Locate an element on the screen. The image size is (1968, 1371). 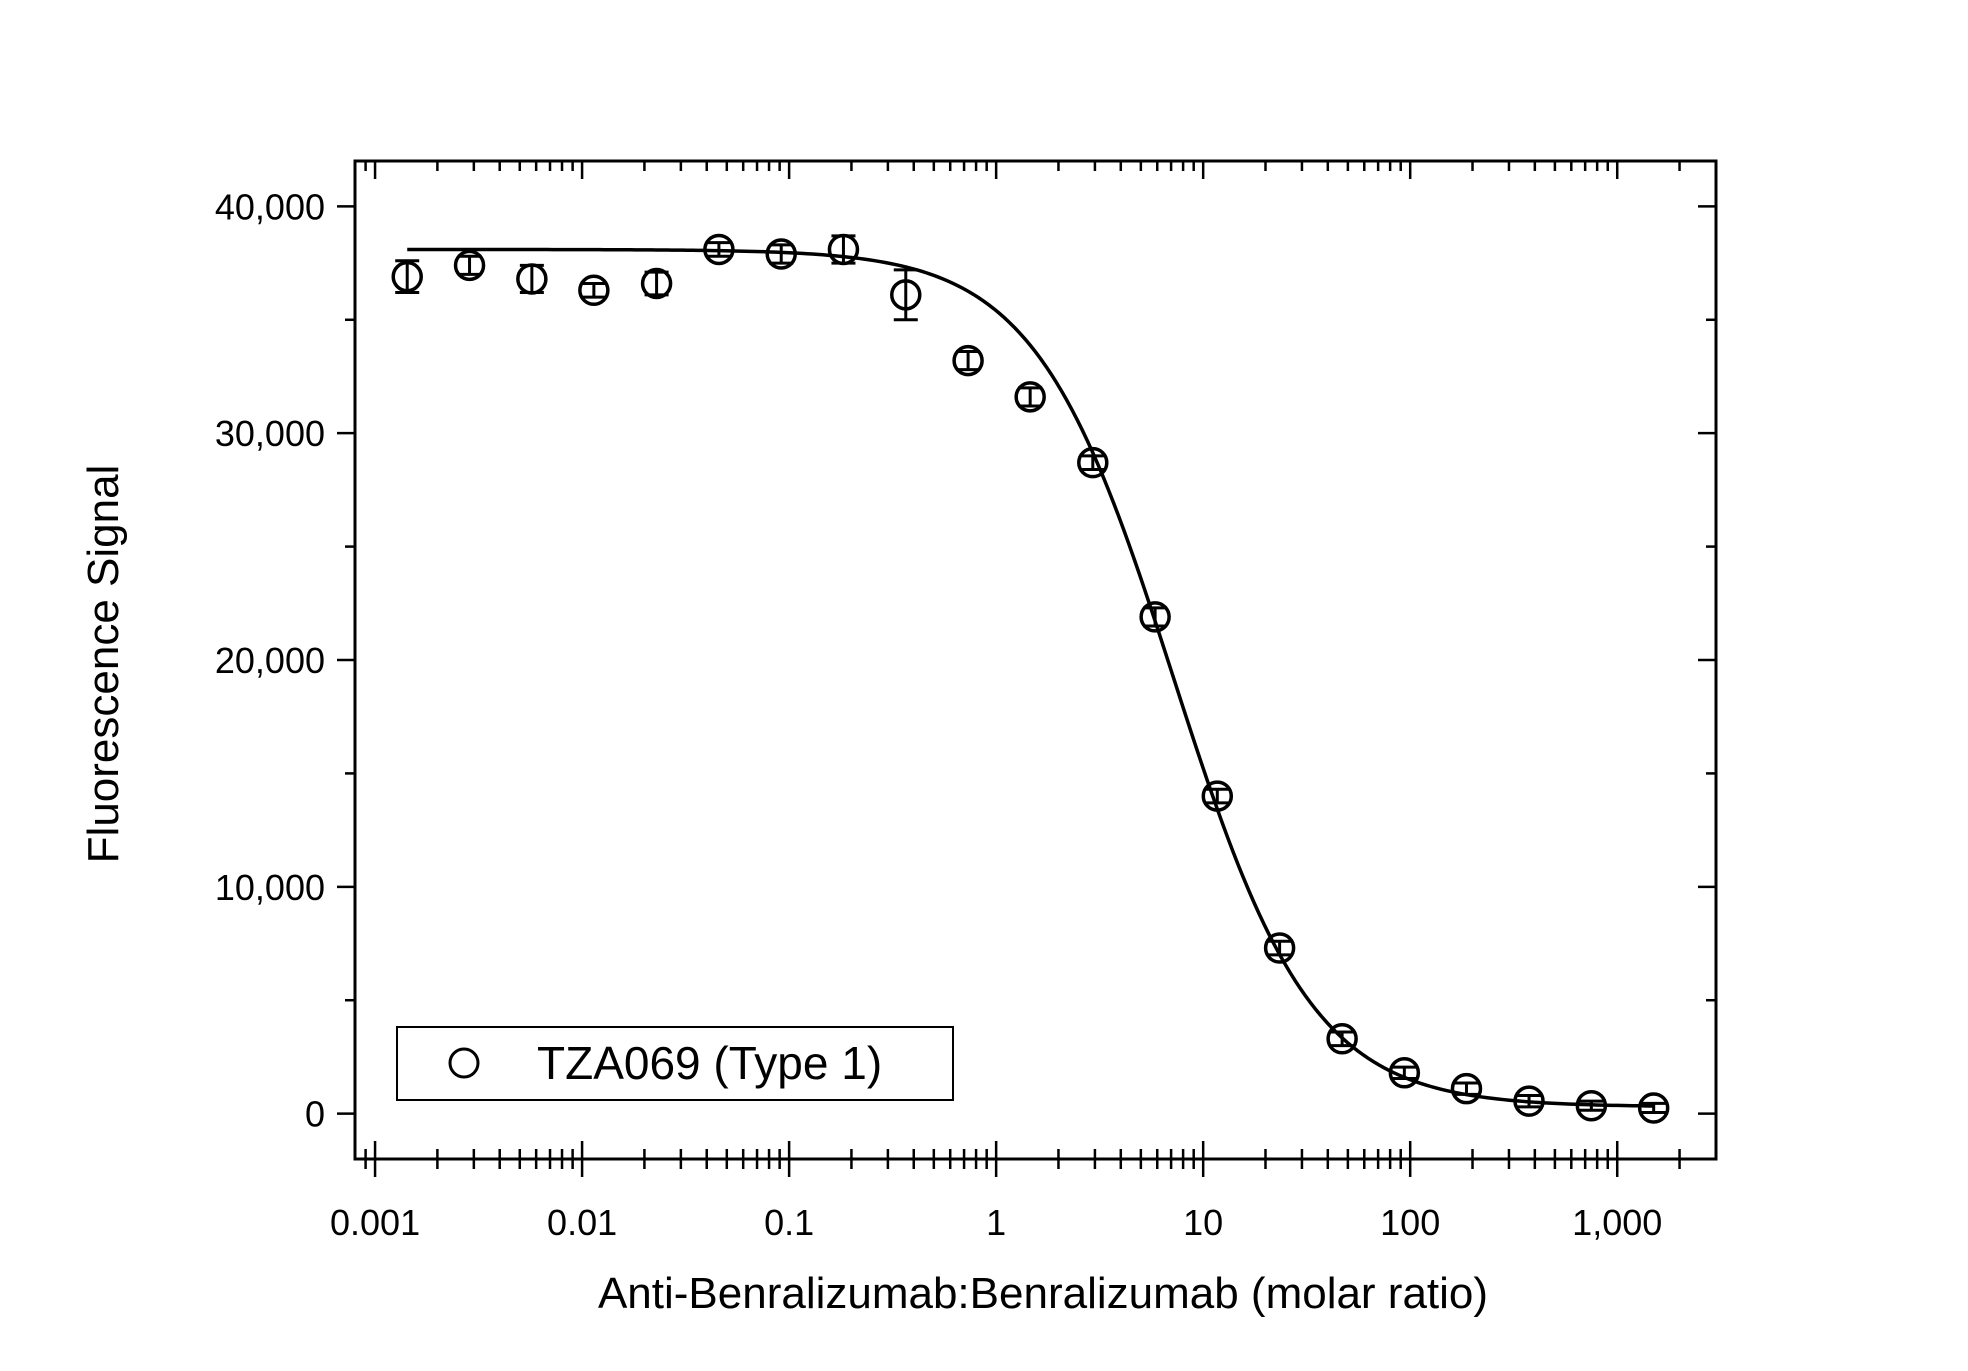
y-tick-label: 0 is located at coordinates (315, 1114).